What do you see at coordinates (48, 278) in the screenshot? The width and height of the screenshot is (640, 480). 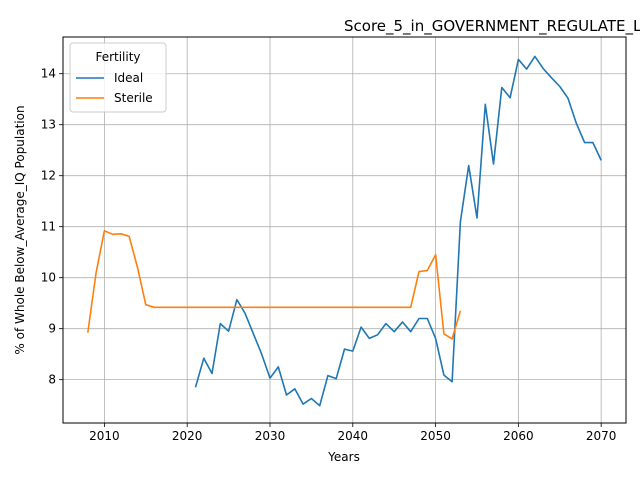 I see `y-tick-label: 10` at bounding box center [48, 278].